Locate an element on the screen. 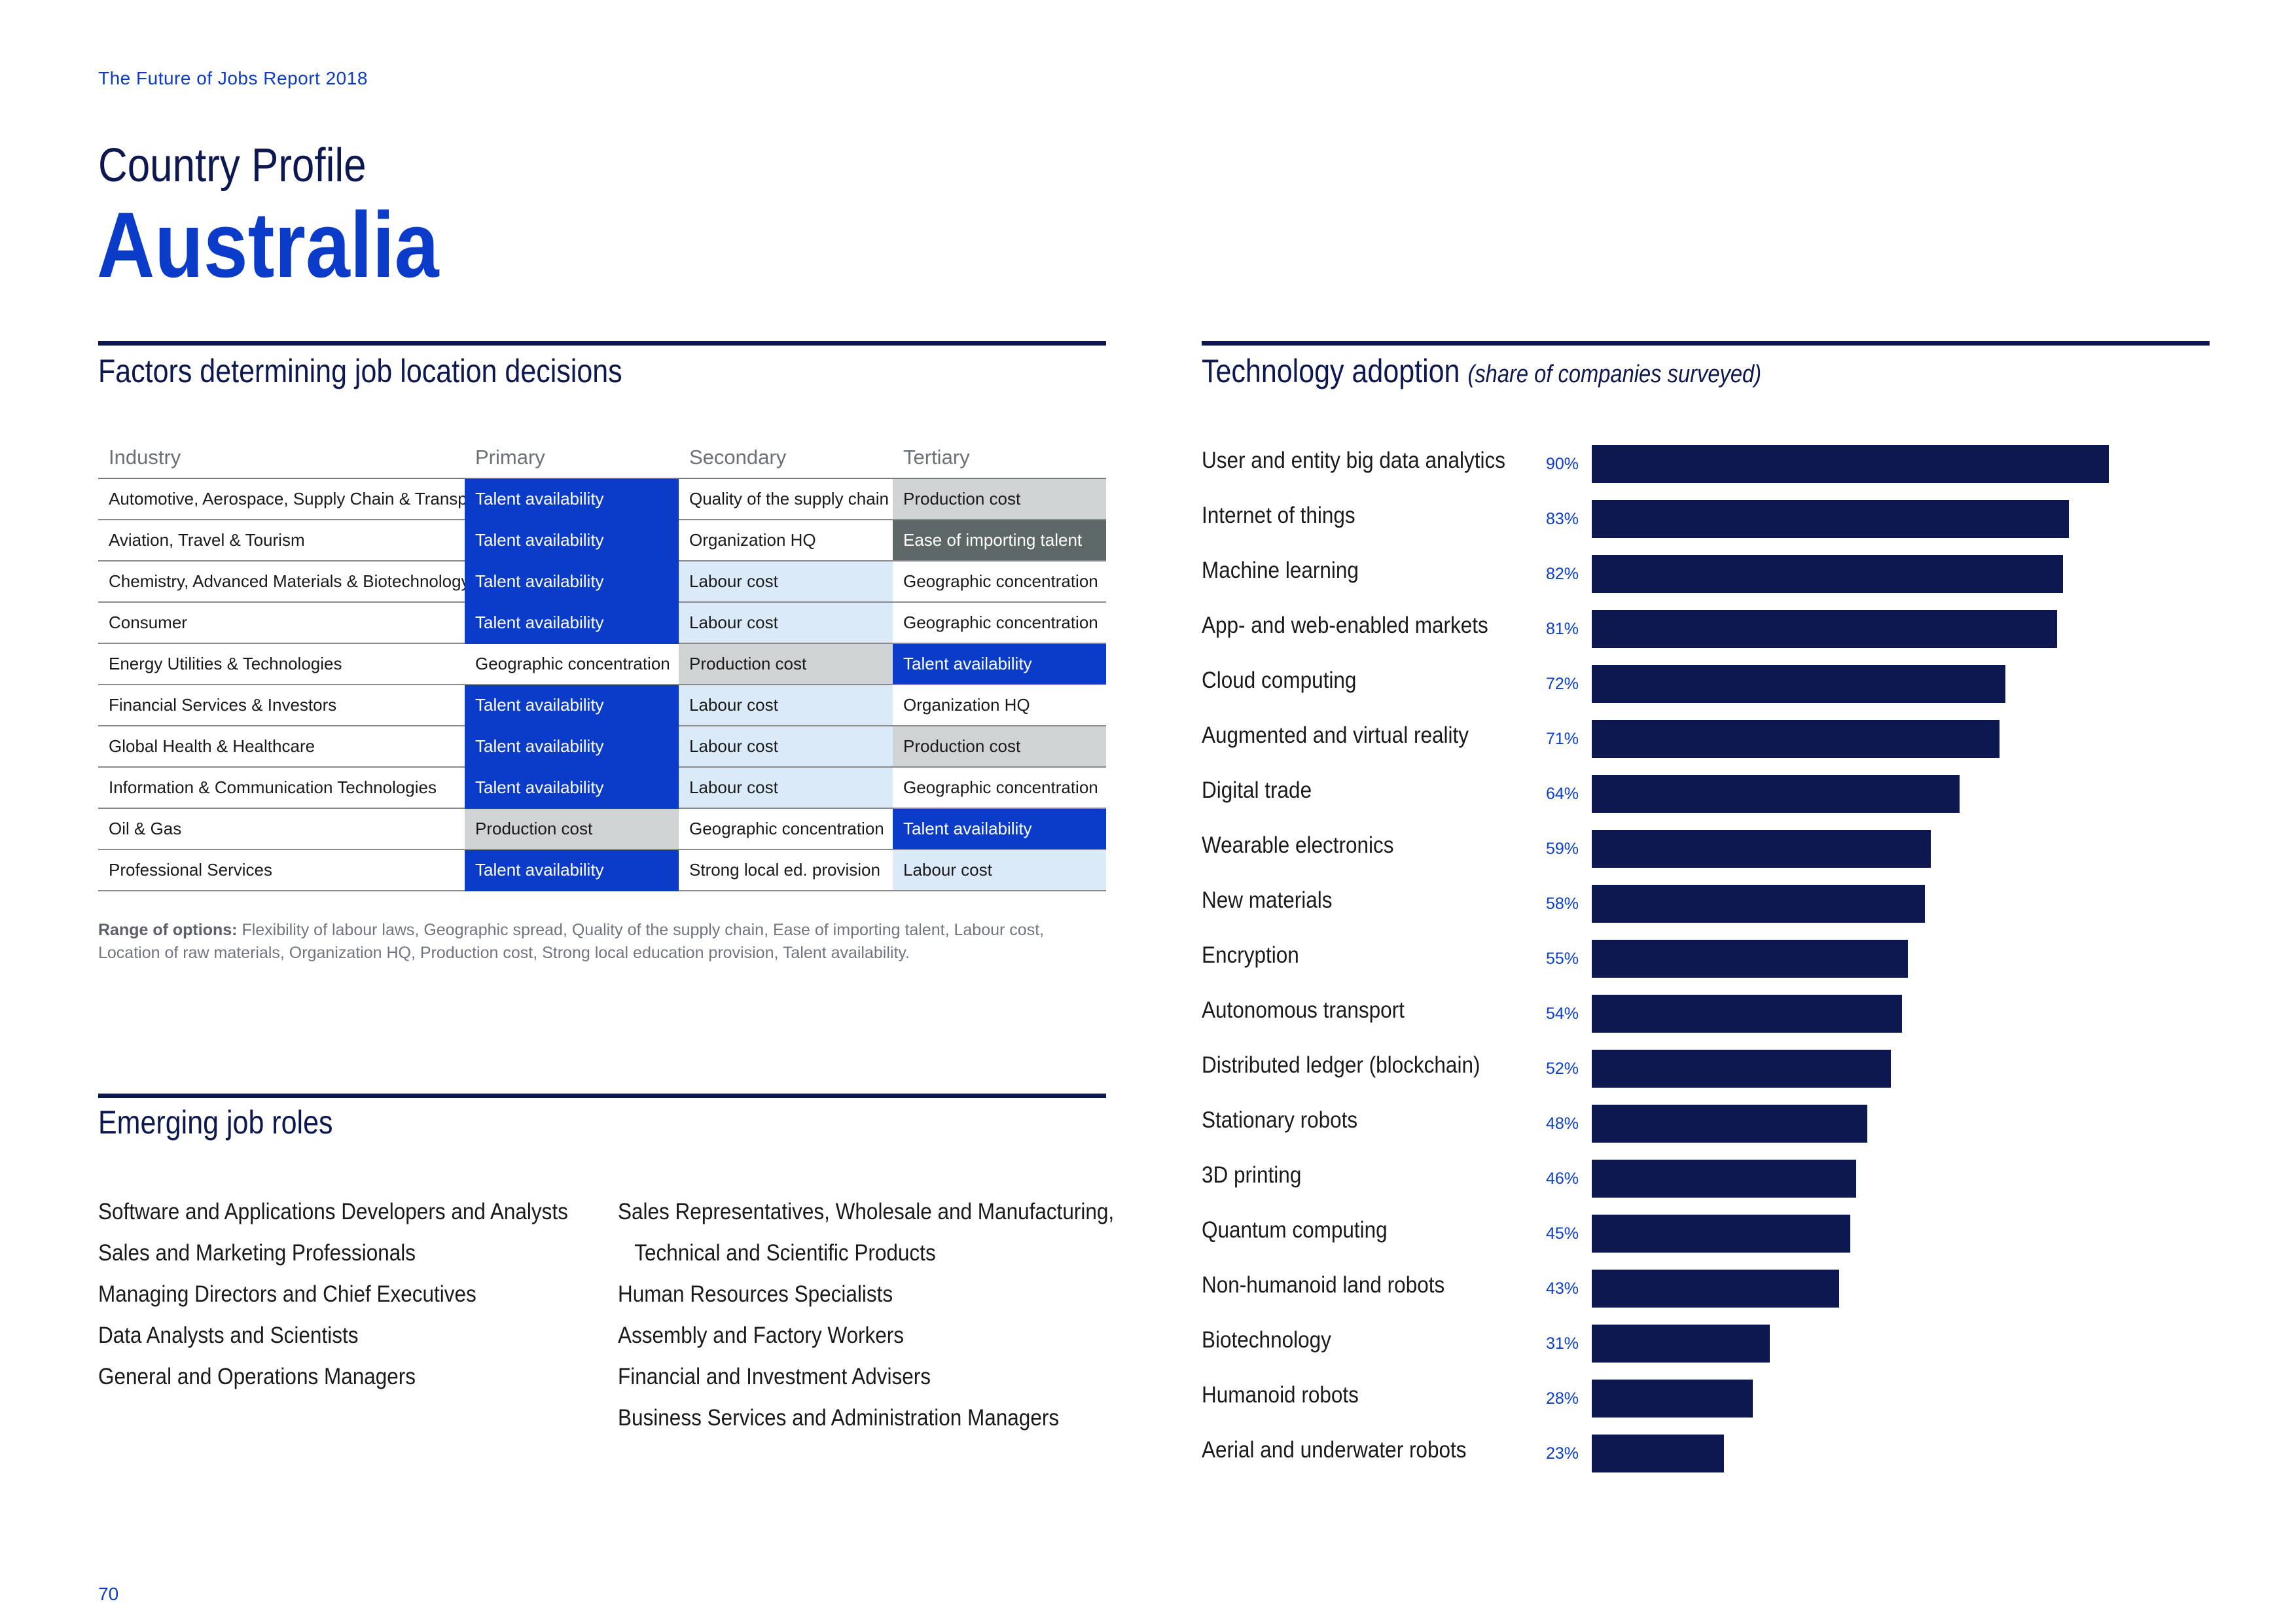 This screenshot has height=1623, width=2296. secondary-cell: Organization HQ is located at coordinates (786, 541).